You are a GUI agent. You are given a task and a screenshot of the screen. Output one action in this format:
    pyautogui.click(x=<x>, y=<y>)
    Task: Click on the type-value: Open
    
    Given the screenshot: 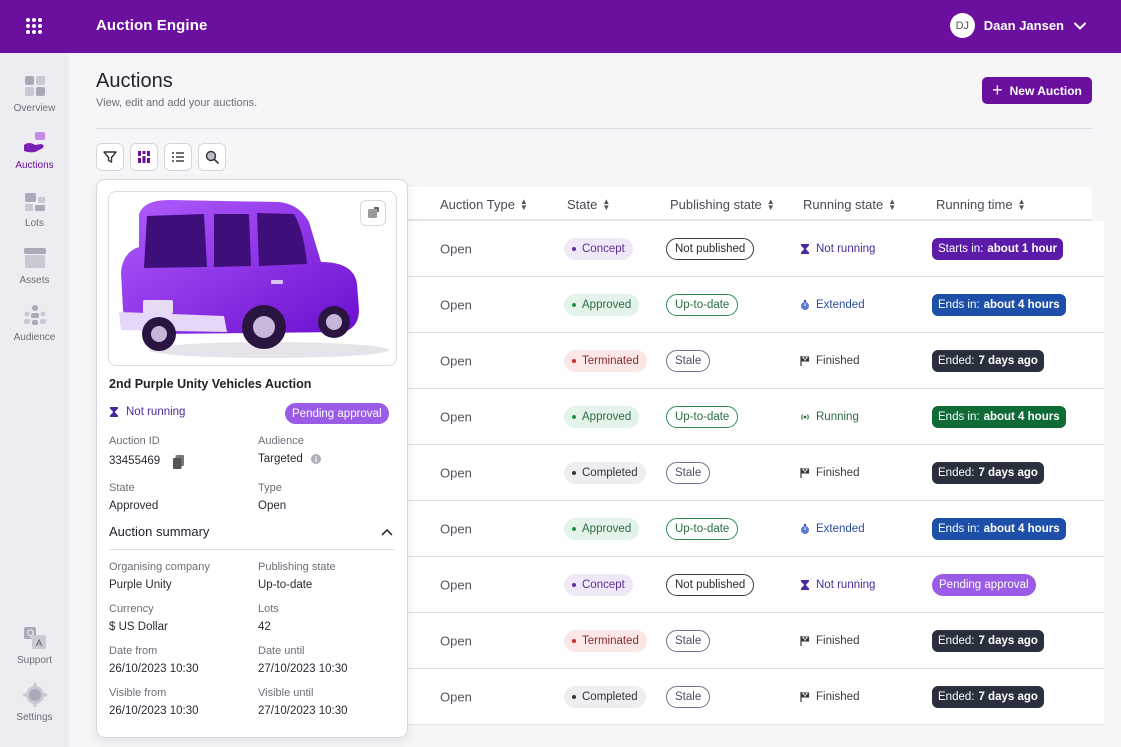 What is the action you would take?
    pyautogui.click(x=272, y=506)
    